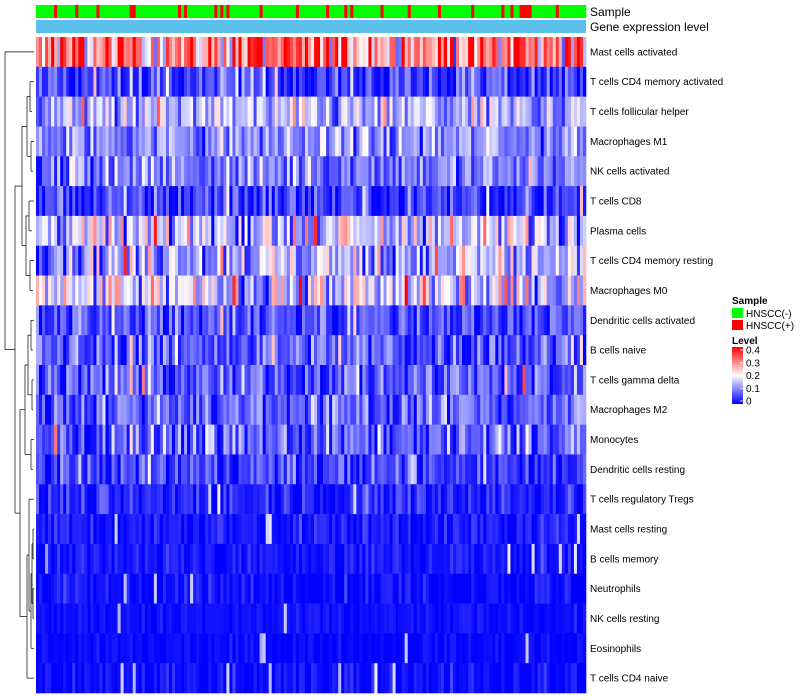  I want to click on sample-legend: Sample HNSCC(-) HNSCC(+), so click(763, 314).